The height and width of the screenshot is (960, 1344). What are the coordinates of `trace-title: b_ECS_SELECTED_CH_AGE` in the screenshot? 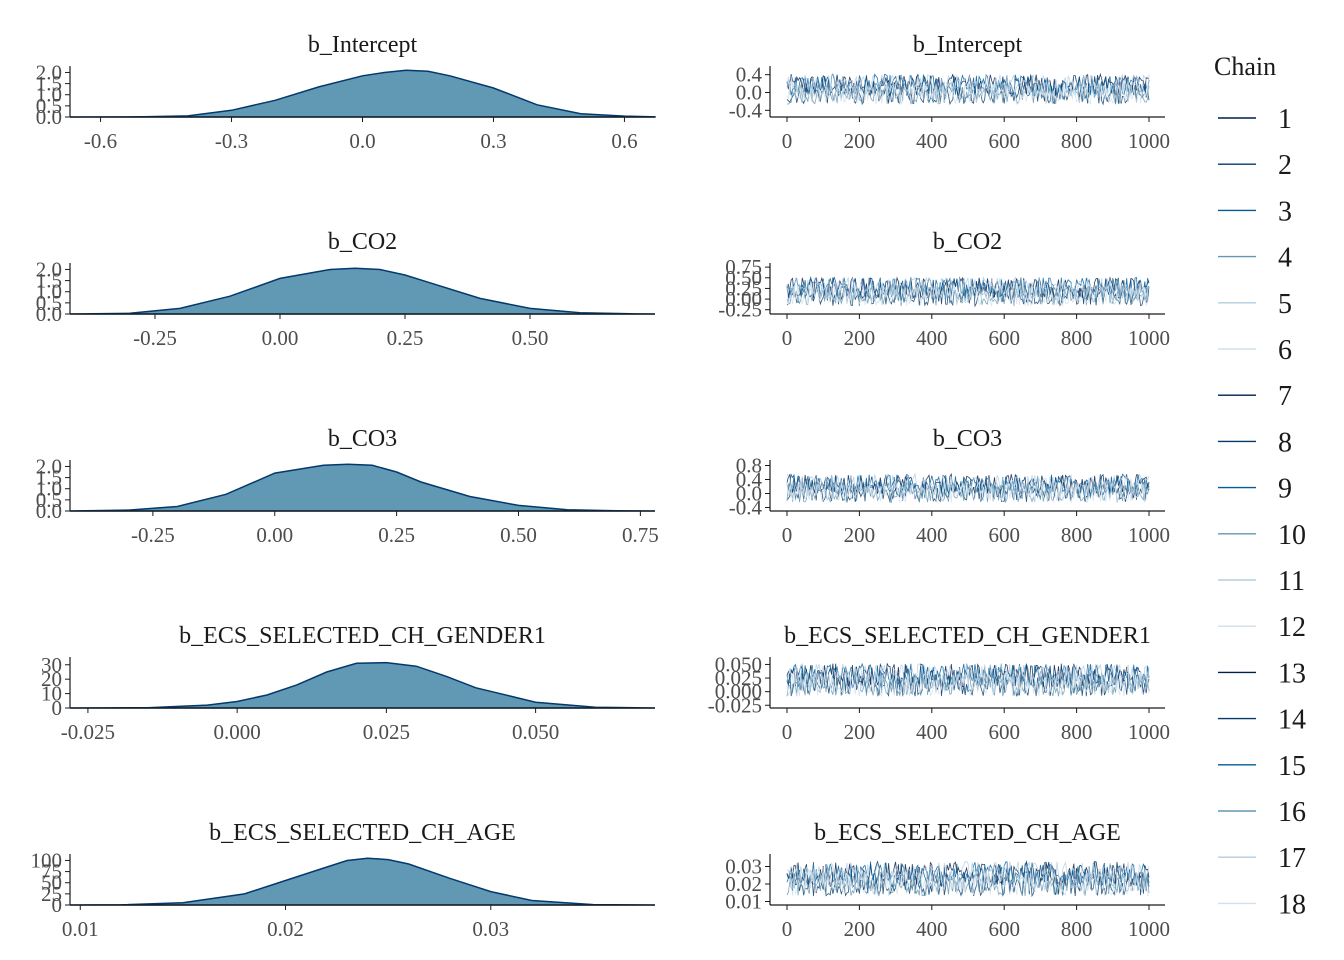 It's located at (967, 833).